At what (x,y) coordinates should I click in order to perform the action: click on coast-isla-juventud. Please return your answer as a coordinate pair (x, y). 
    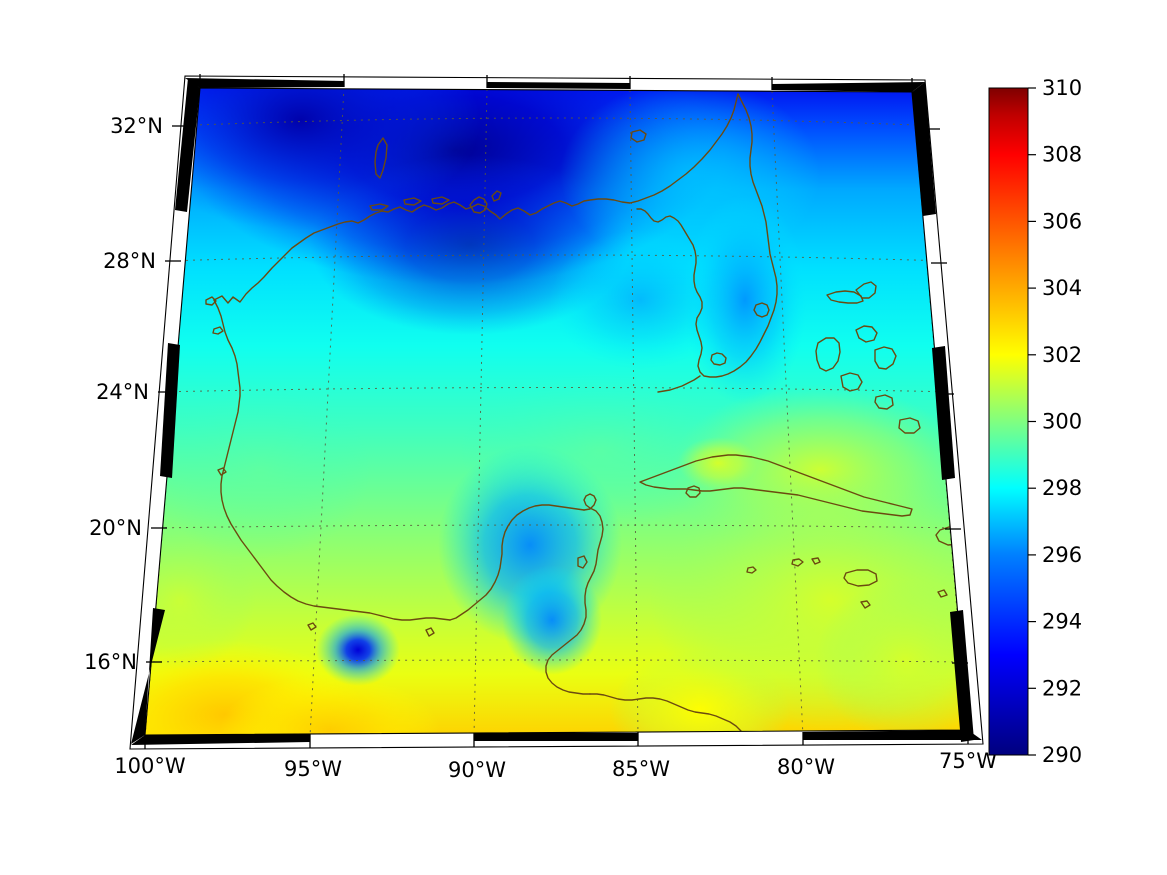
    Looking at the image, I should click on (693, 491).